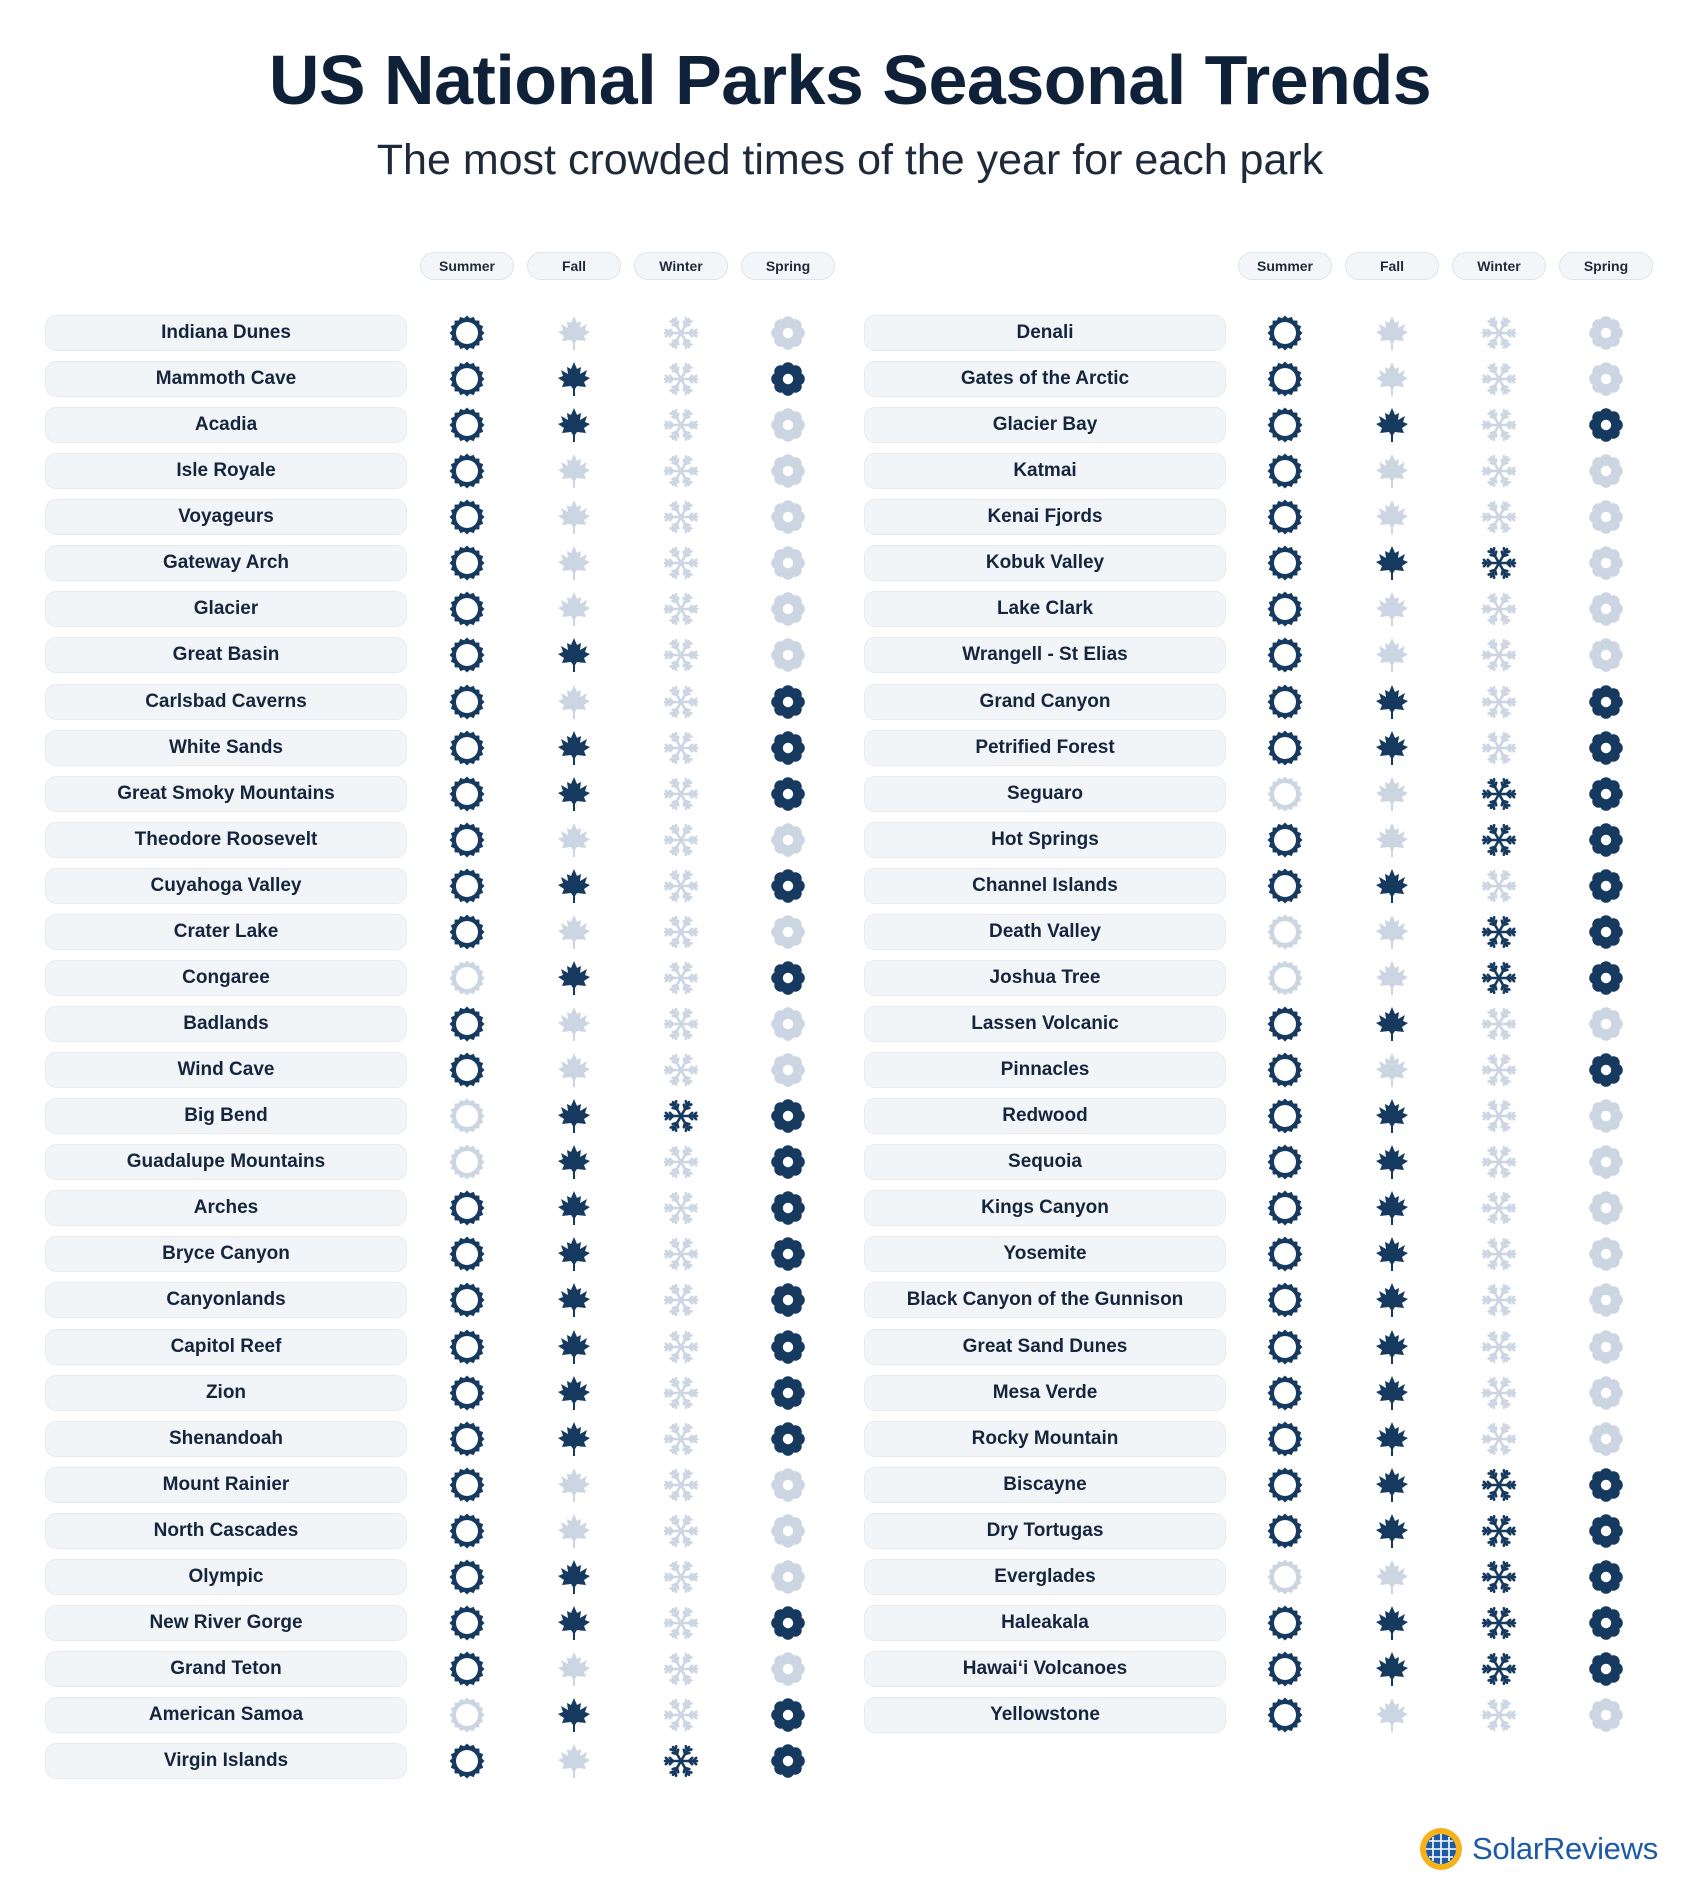  Describe the element at coordinates (226, 1576) in the screenshot. I see `park-name: Olympic` at that location.